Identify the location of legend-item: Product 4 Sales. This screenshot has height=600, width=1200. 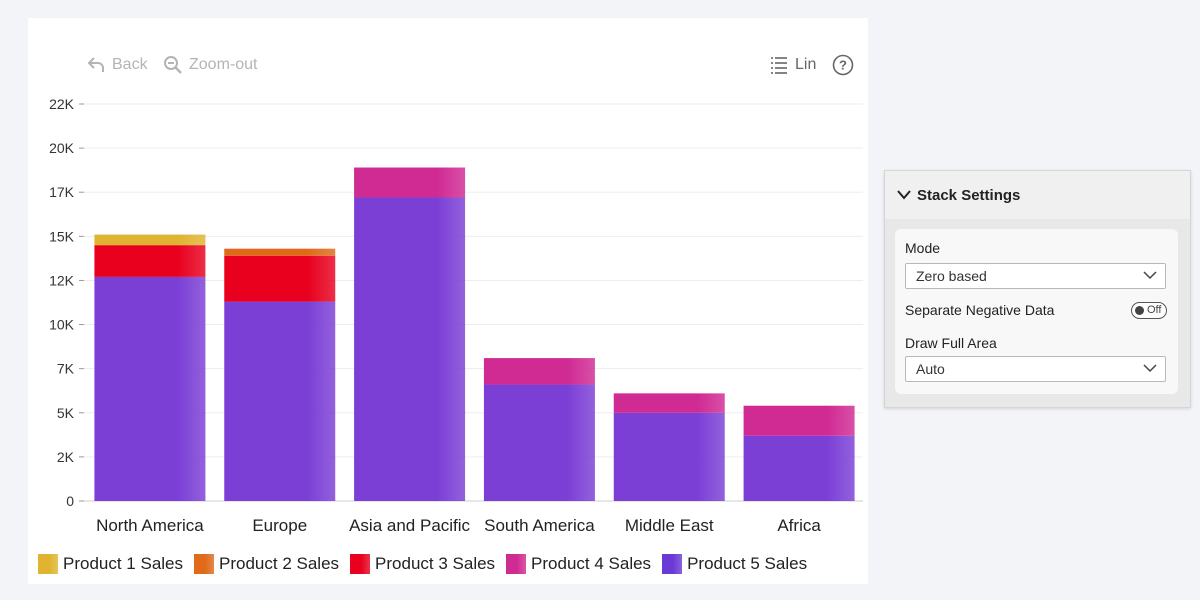
(578, 564).